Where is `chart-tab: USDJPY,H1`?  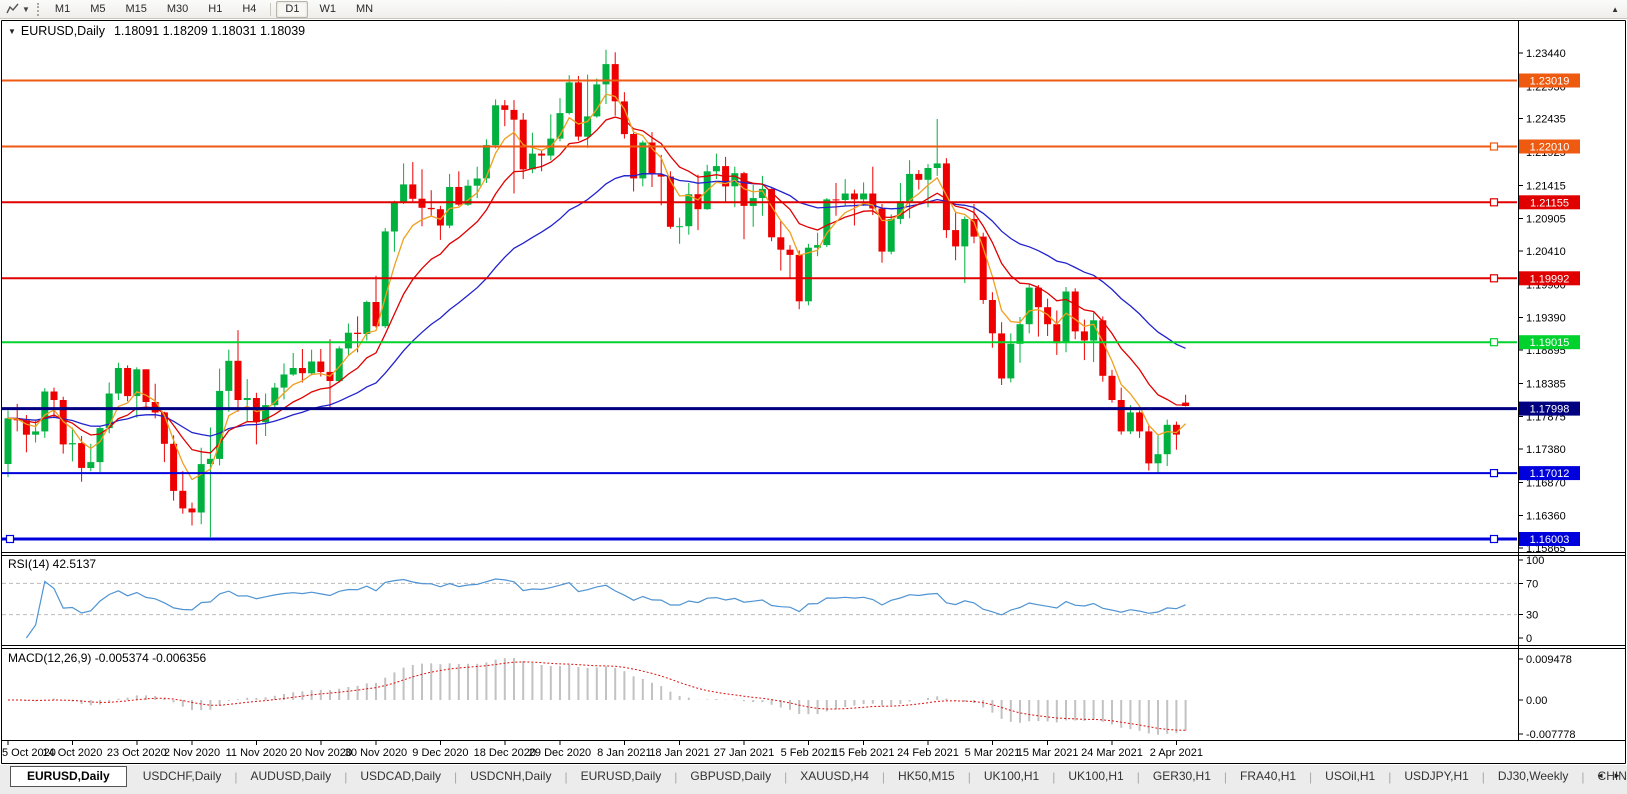 chart-tab: USDJPY,H1 is located at coordinates (1436, 776).